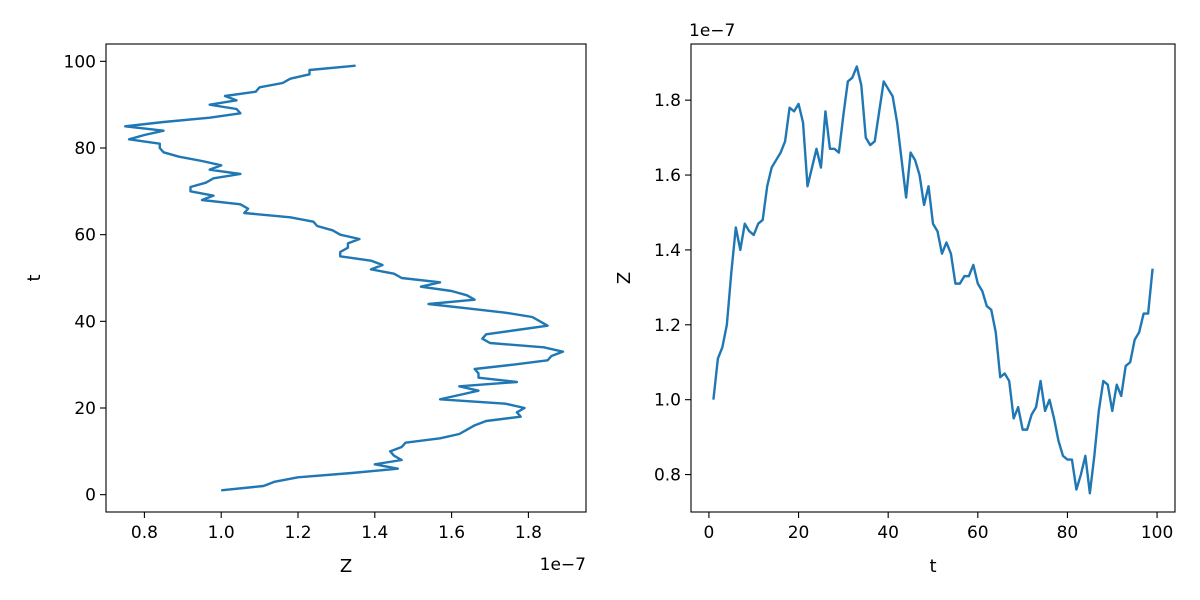 This screenshot has width=1200, height=600. What do you see at coordinates (709, 533) in the screenshot?
I see `right-x-tick-label: 0` at bounding box center [709, 533].